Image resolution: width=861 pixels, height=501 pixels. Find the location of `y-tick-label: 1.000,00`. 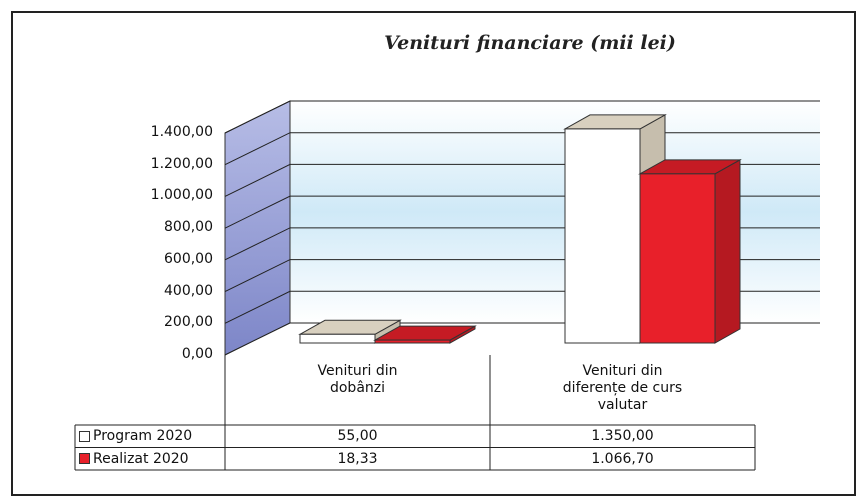

y-tick-label: 1.000,00 is located at coordinates (181, 195).